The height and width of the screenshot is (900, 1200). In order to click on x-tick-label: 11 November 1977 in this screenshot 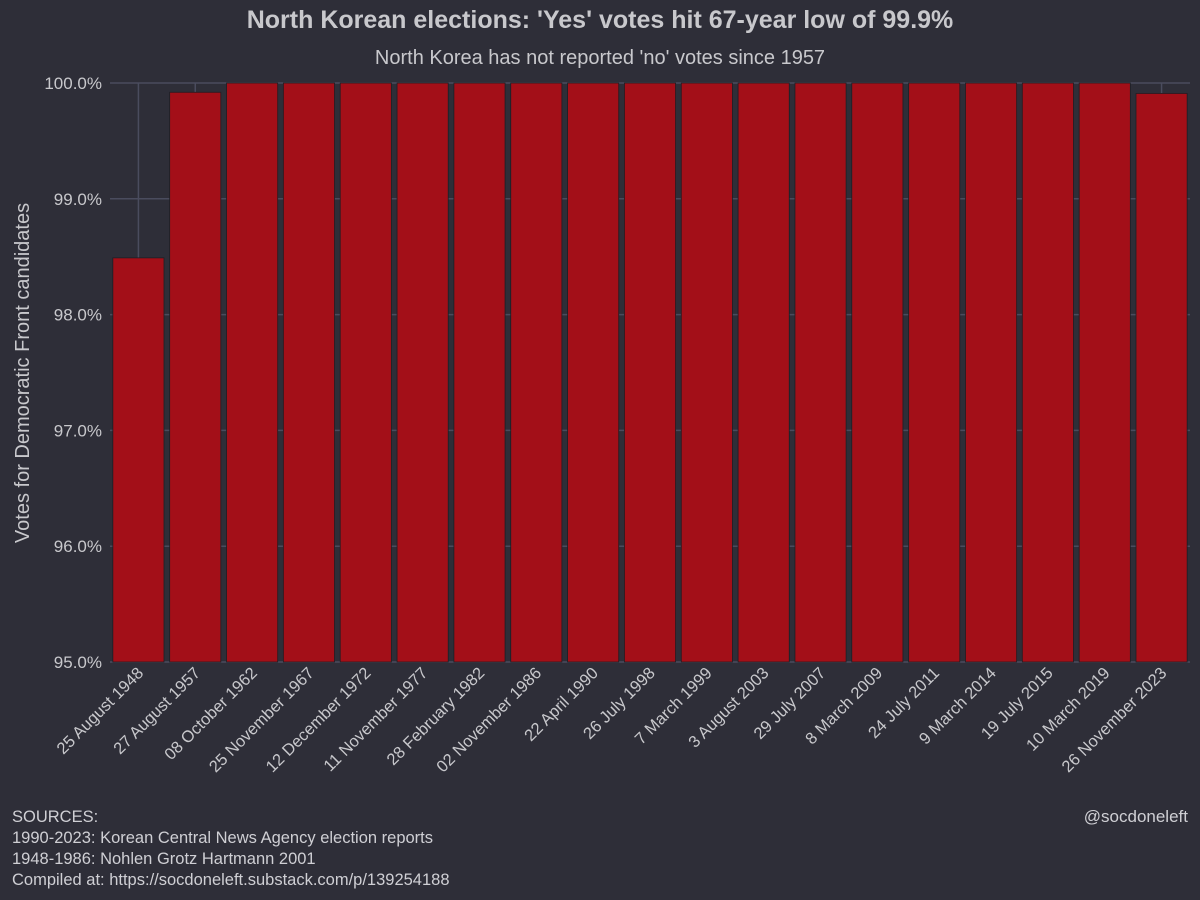, I will do `click(375, 719)`.